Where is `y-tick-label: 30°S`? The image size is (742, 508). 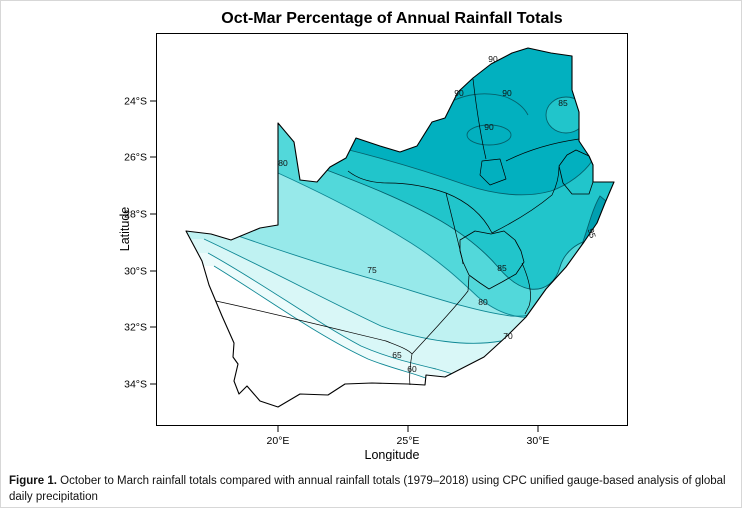 y-tick-label: 30°S is located at coordinates (135, 272).